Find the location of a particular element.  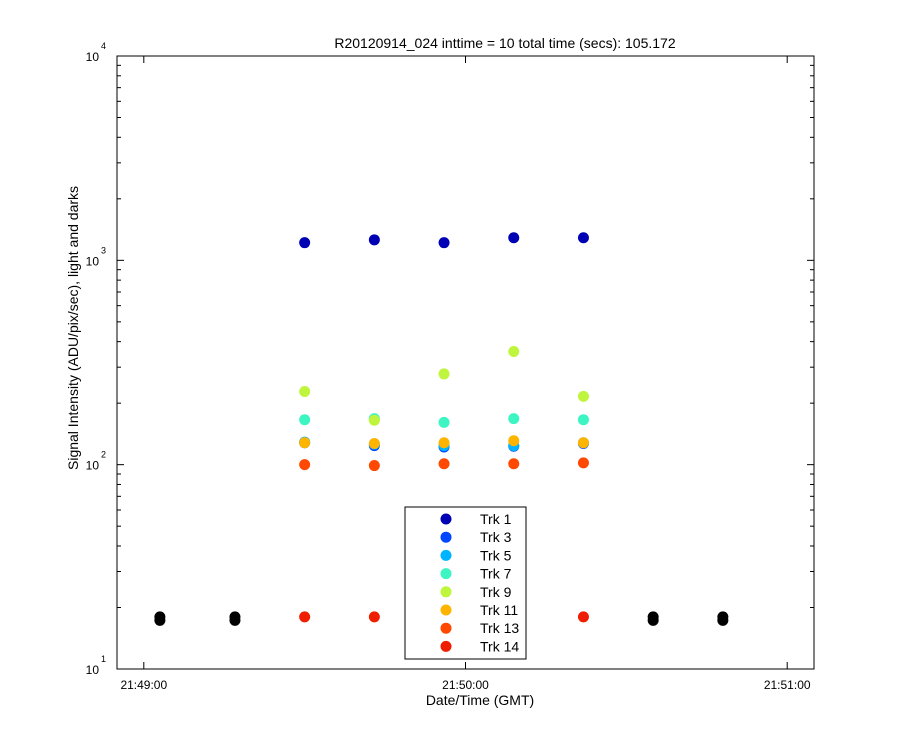

legend-label: Trk 13 is located at coordinates (499, 628).